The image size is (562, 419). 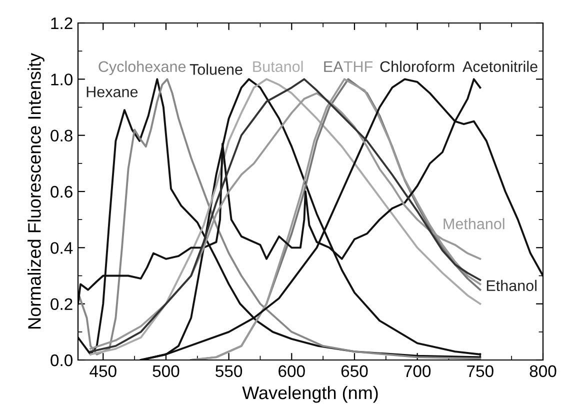 I want to click on x-tick-label: 500, so click(x=166, y=371).